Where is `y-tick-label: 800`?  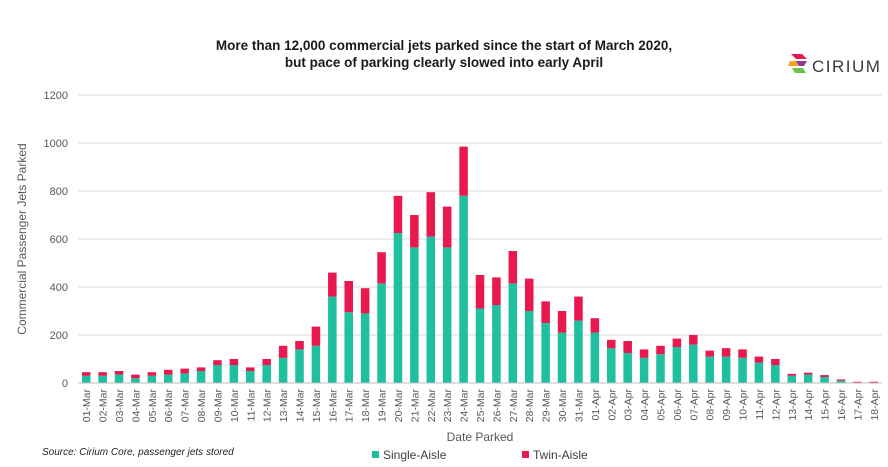 y-tick-label: 800 is located at coordinates (59, 192).